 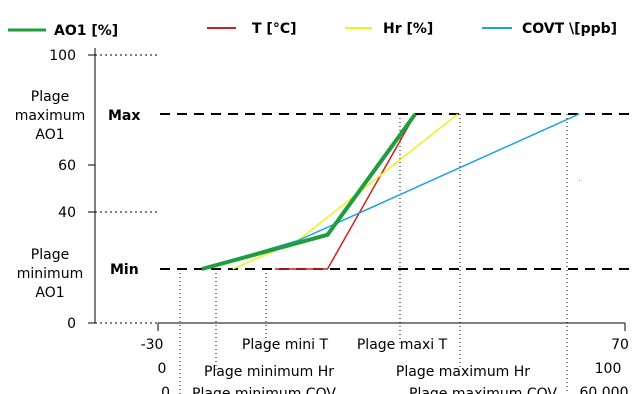 I want to click on x-axis, so click(x=391, y=326).